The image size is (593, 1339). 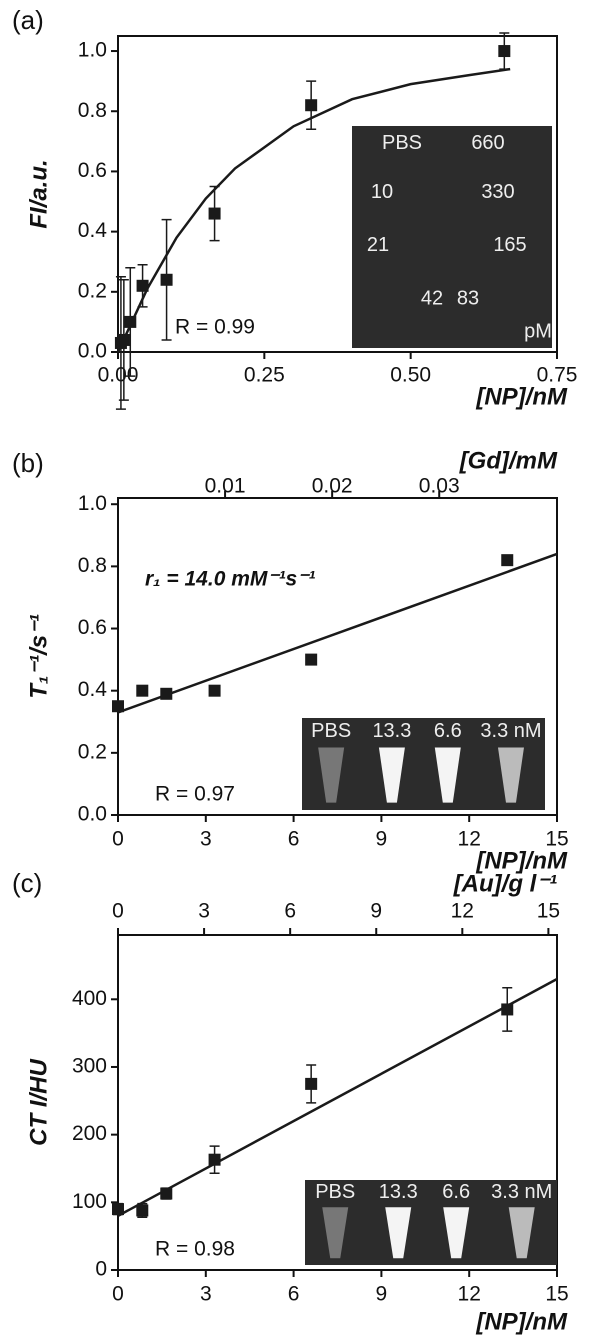 What do you see at coordinates (27, 883) in the screenshot?
I see `panel-label: (c)` at bounding box center [27, 883].